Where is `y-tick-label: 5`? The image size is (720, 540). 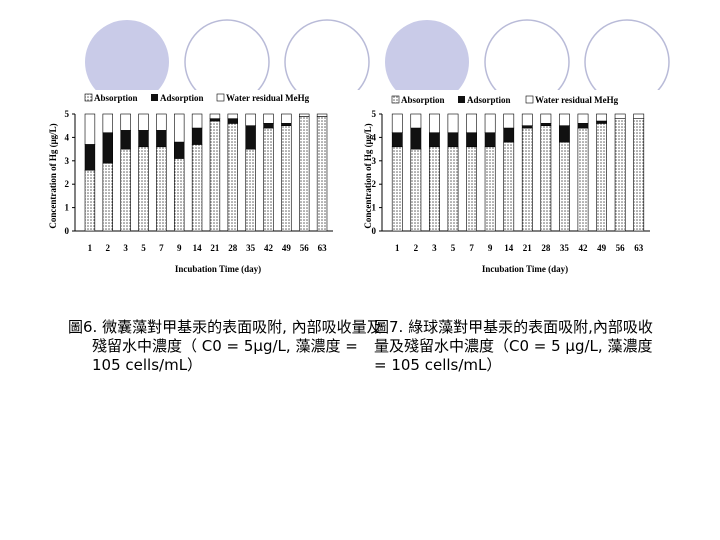 y-tick-label: 5 is located at coordinates (374, 114).